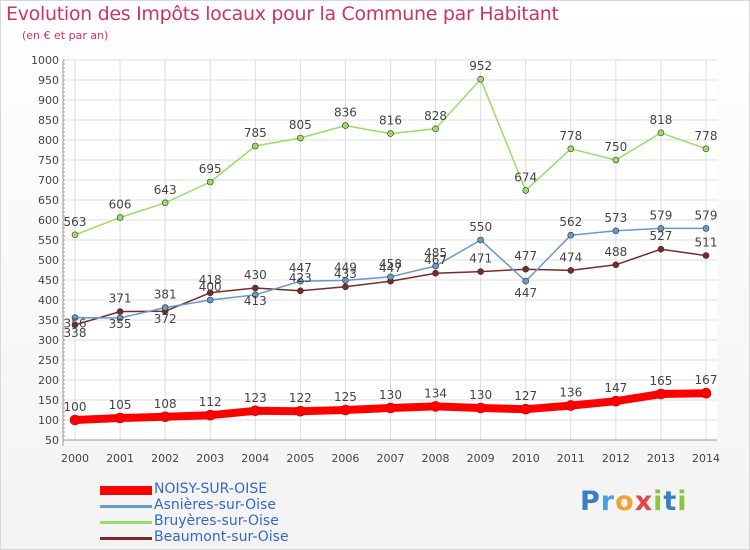  Describe the element at coordinates (75, 324) in the screenshot. I see `data-label: 356` at that location.